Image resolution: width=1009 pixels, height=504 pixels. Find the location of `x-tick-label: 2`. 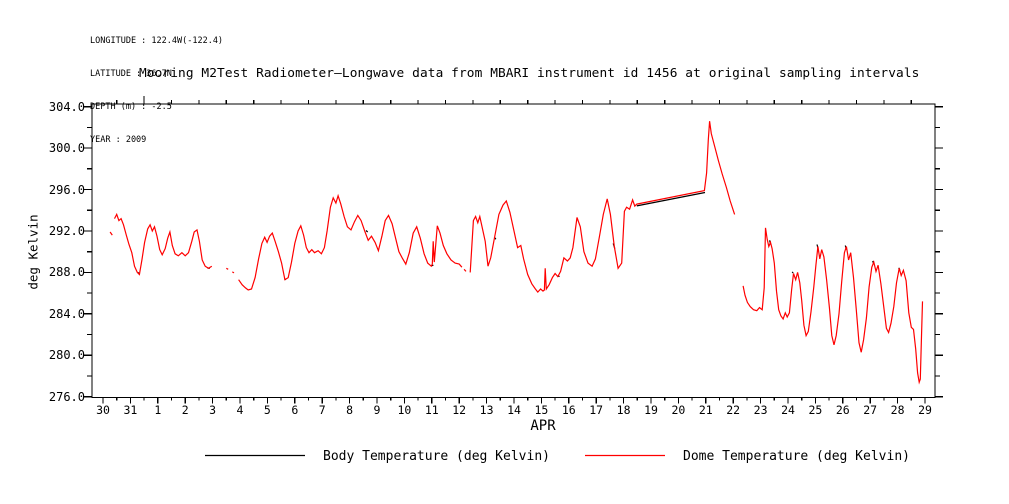

x-tick-label: 2 is located at coordinates (185, 410).